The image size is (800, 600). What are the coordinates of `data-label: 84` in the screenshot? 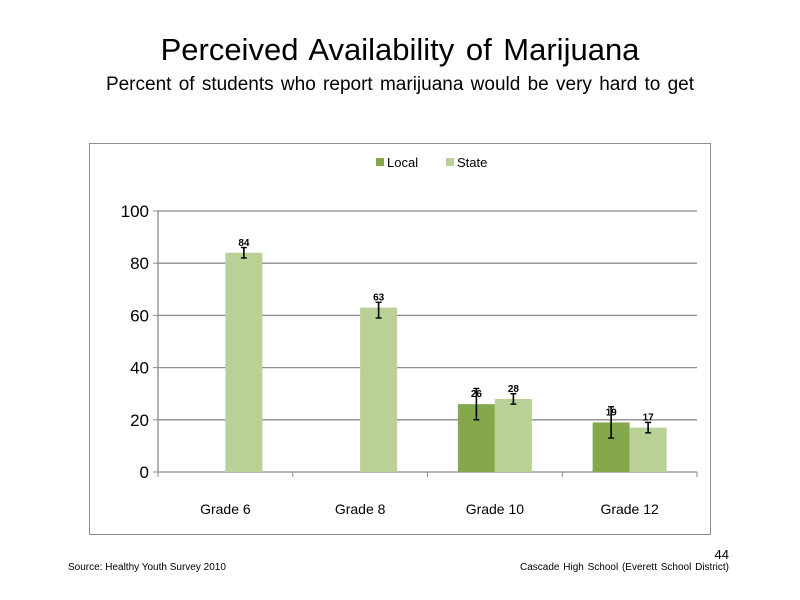 It's located at (244, 243).